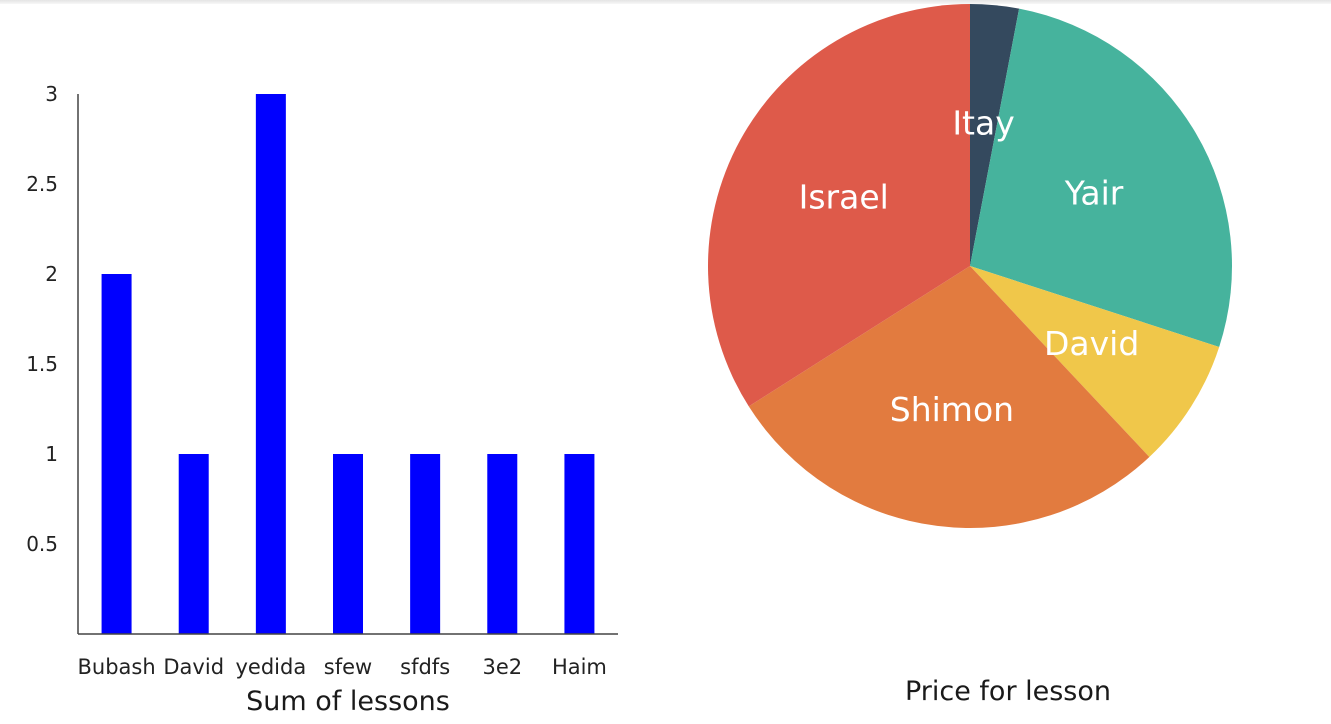 This screenshot has height=724, width=1331. What do you see at coordinates (51, 274) in the screenshot?
I see `y-tick-label: 2` at bounding box center [51, 274].